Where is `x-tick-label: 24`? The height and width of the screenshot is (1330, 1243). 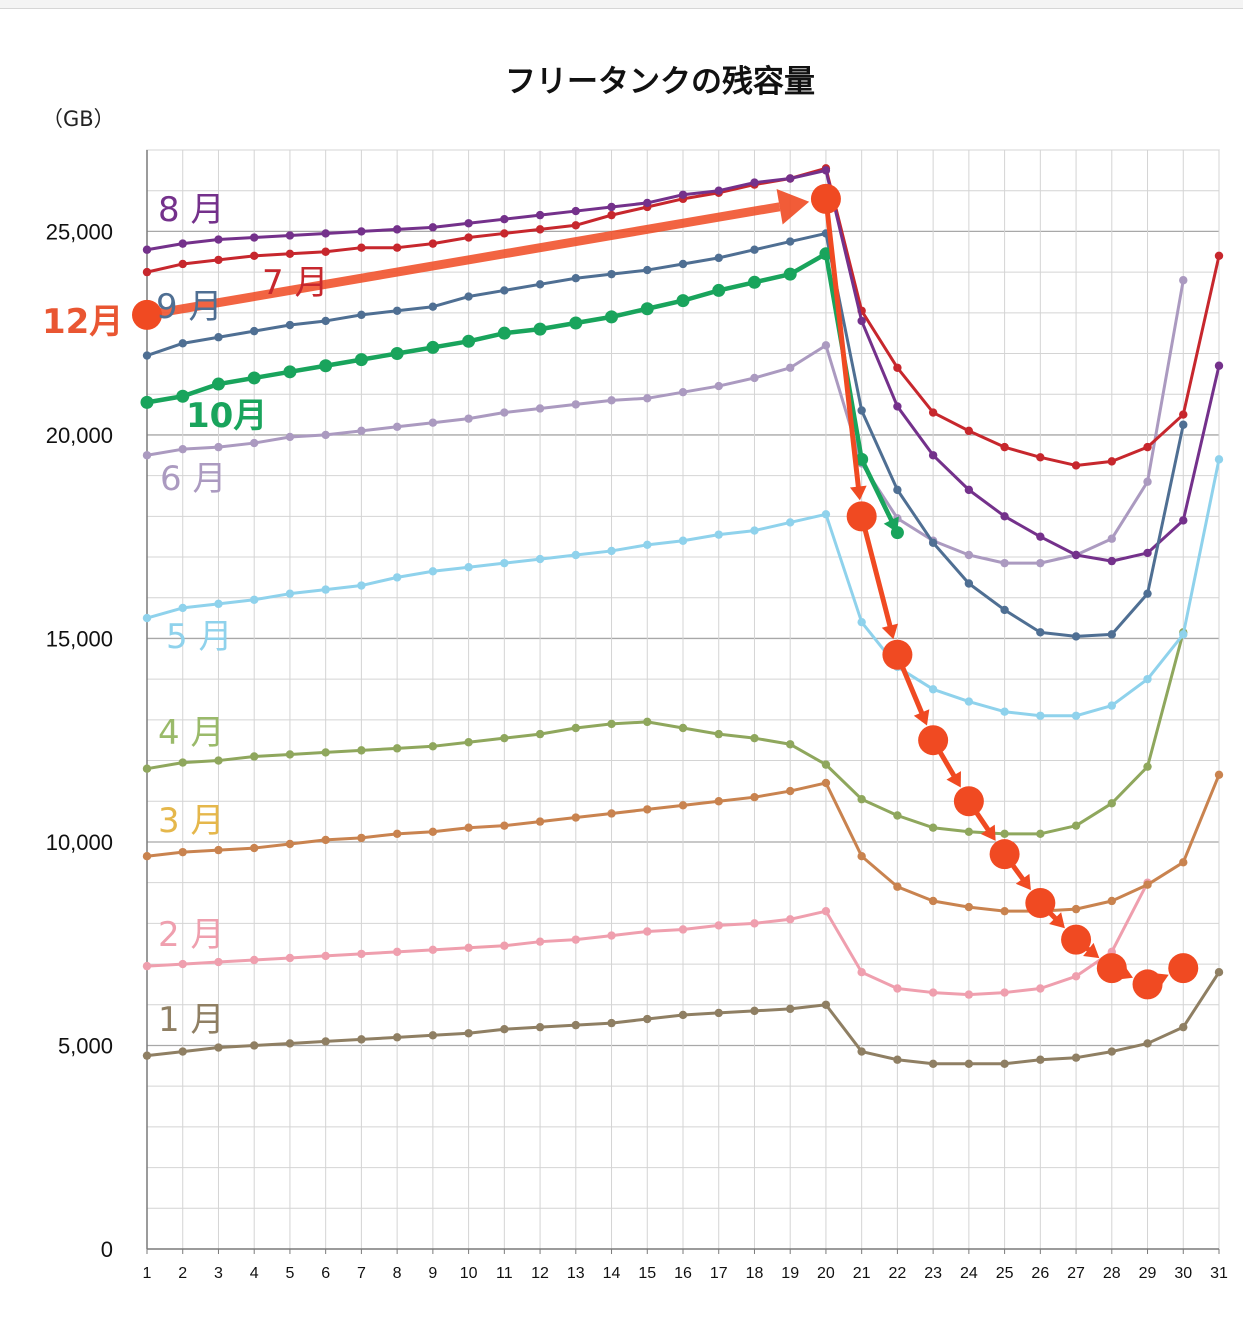 x-tick-label: 24 is located at coordinates (969, 1273).